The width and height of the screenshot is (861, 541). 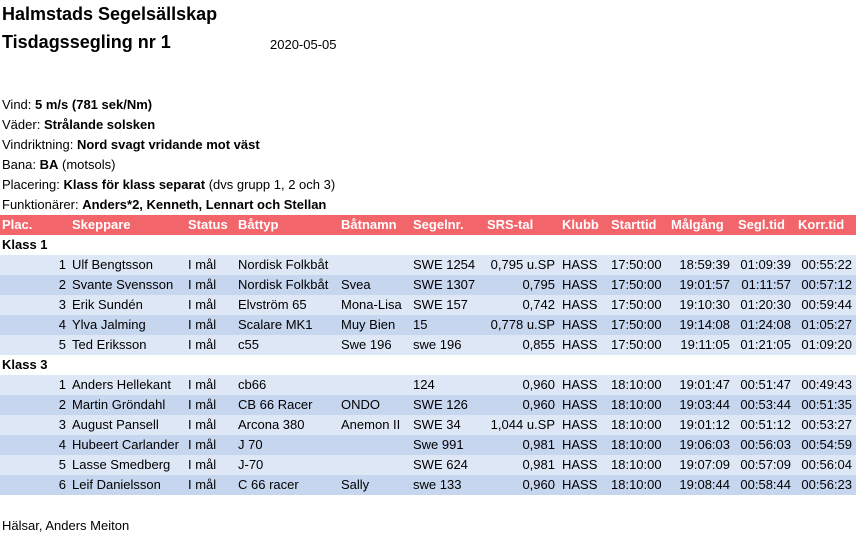 What do you see at coordinates (360, 404) in the screenshot?
I see `cell: ONDO` at bounding box center [360, 404].